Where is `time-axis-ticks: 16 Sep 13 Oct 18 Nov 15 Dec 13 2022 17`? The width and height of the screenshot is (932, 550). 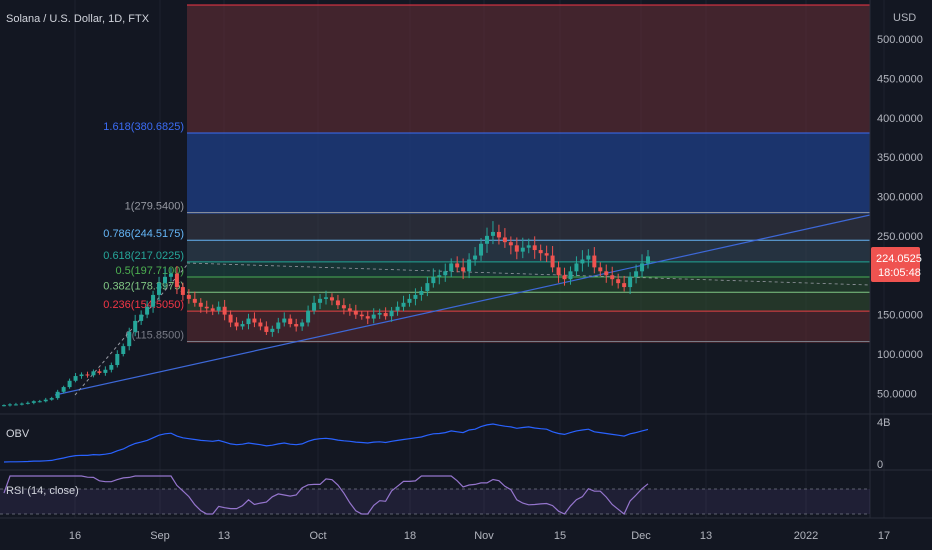 time-axis-ticks: 16 Sep 13 Oct 18 Nov 15 Dec 13 2022 17 is located at coordinates (479, 536).